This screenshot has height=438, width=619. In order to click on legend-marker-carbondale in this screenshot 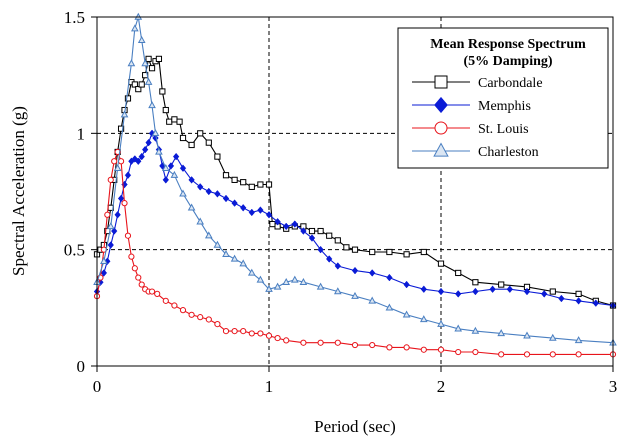, I will do `click(441, 82)`.